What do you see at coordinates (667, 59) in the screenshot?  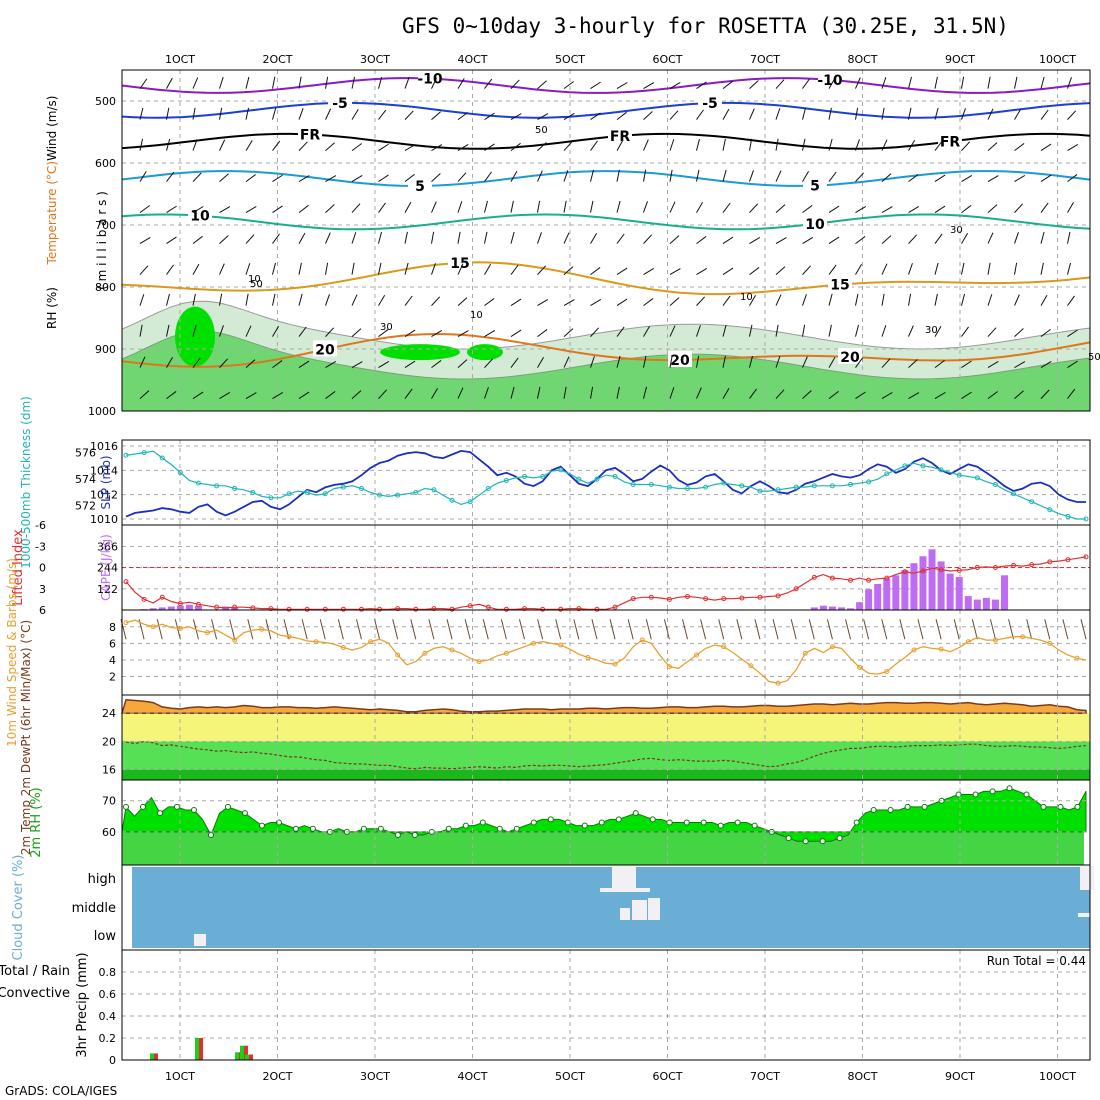 I see `x-tick-top: 6OCT` at bounding box center [667, 59].